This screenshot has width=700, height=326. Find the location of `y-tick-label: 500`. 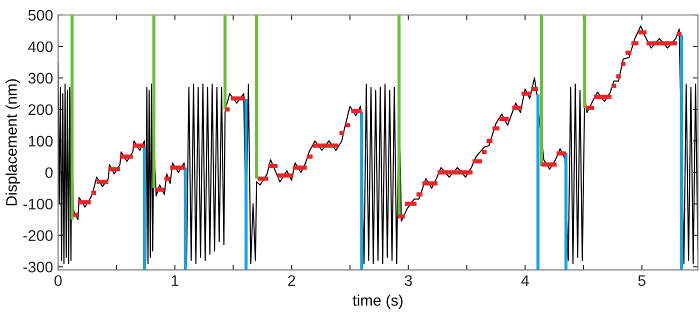

y-tick-label: 500 is located at coordinates (40, 15).